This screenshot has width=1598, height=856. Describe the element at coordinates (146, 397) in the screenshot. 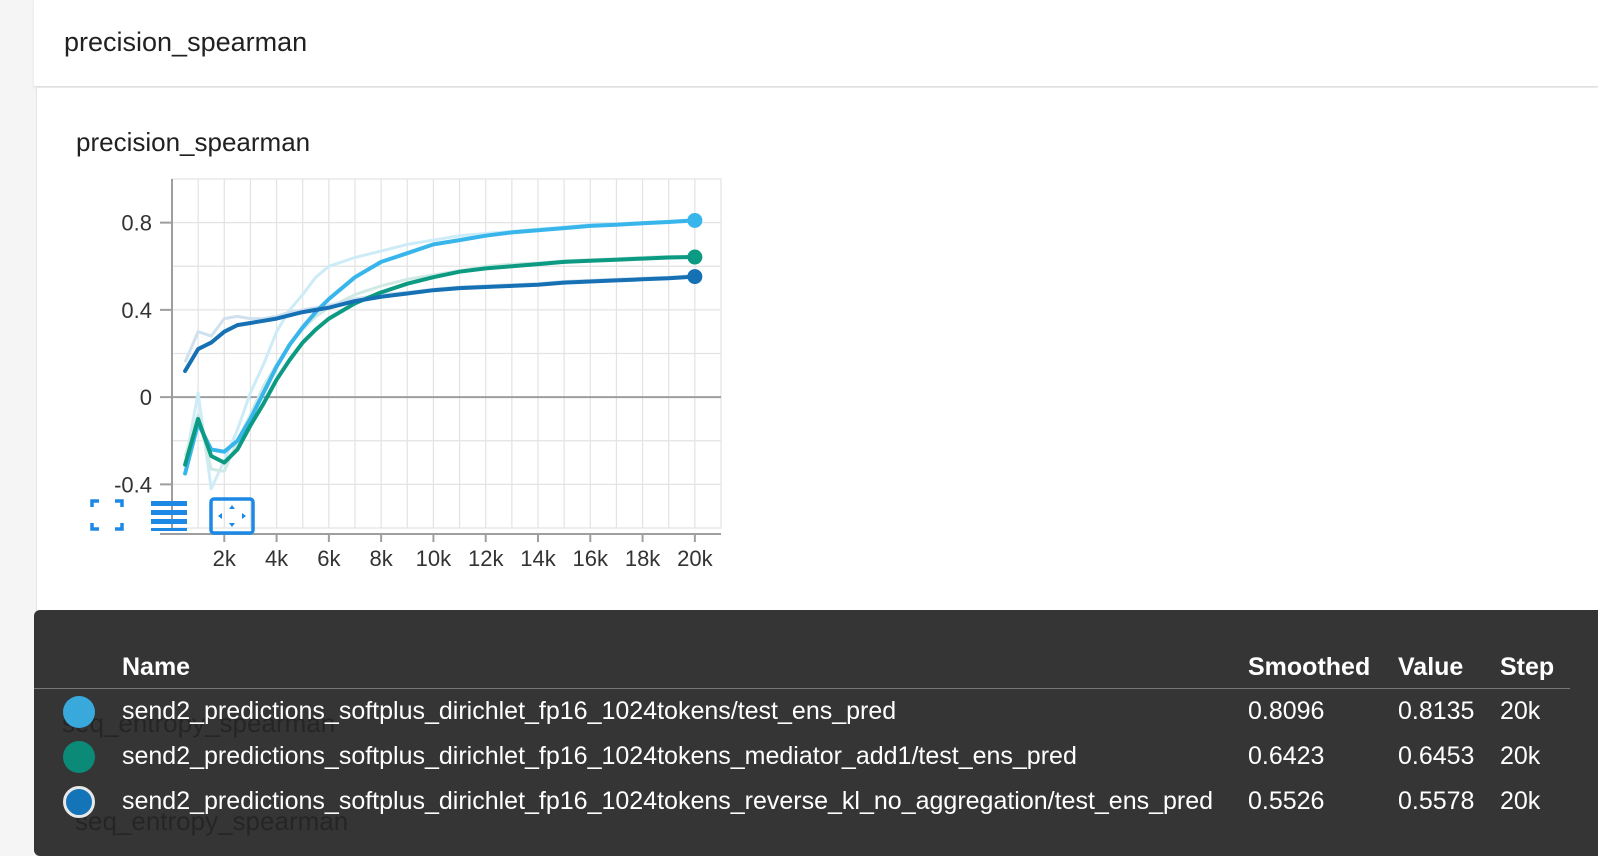

I see `y-tick-label: 0` at that location.